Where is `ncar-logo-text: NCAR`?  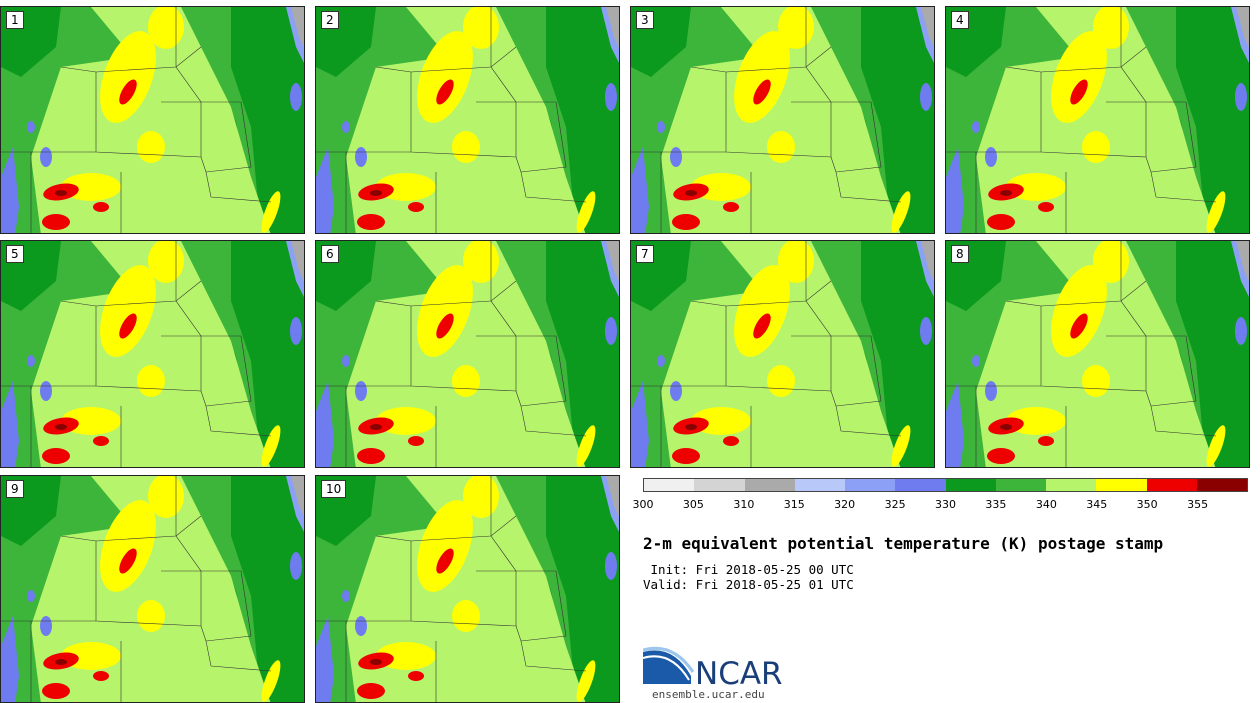 ncar-logo-text: NCAR is located at coordinates (739, 674).